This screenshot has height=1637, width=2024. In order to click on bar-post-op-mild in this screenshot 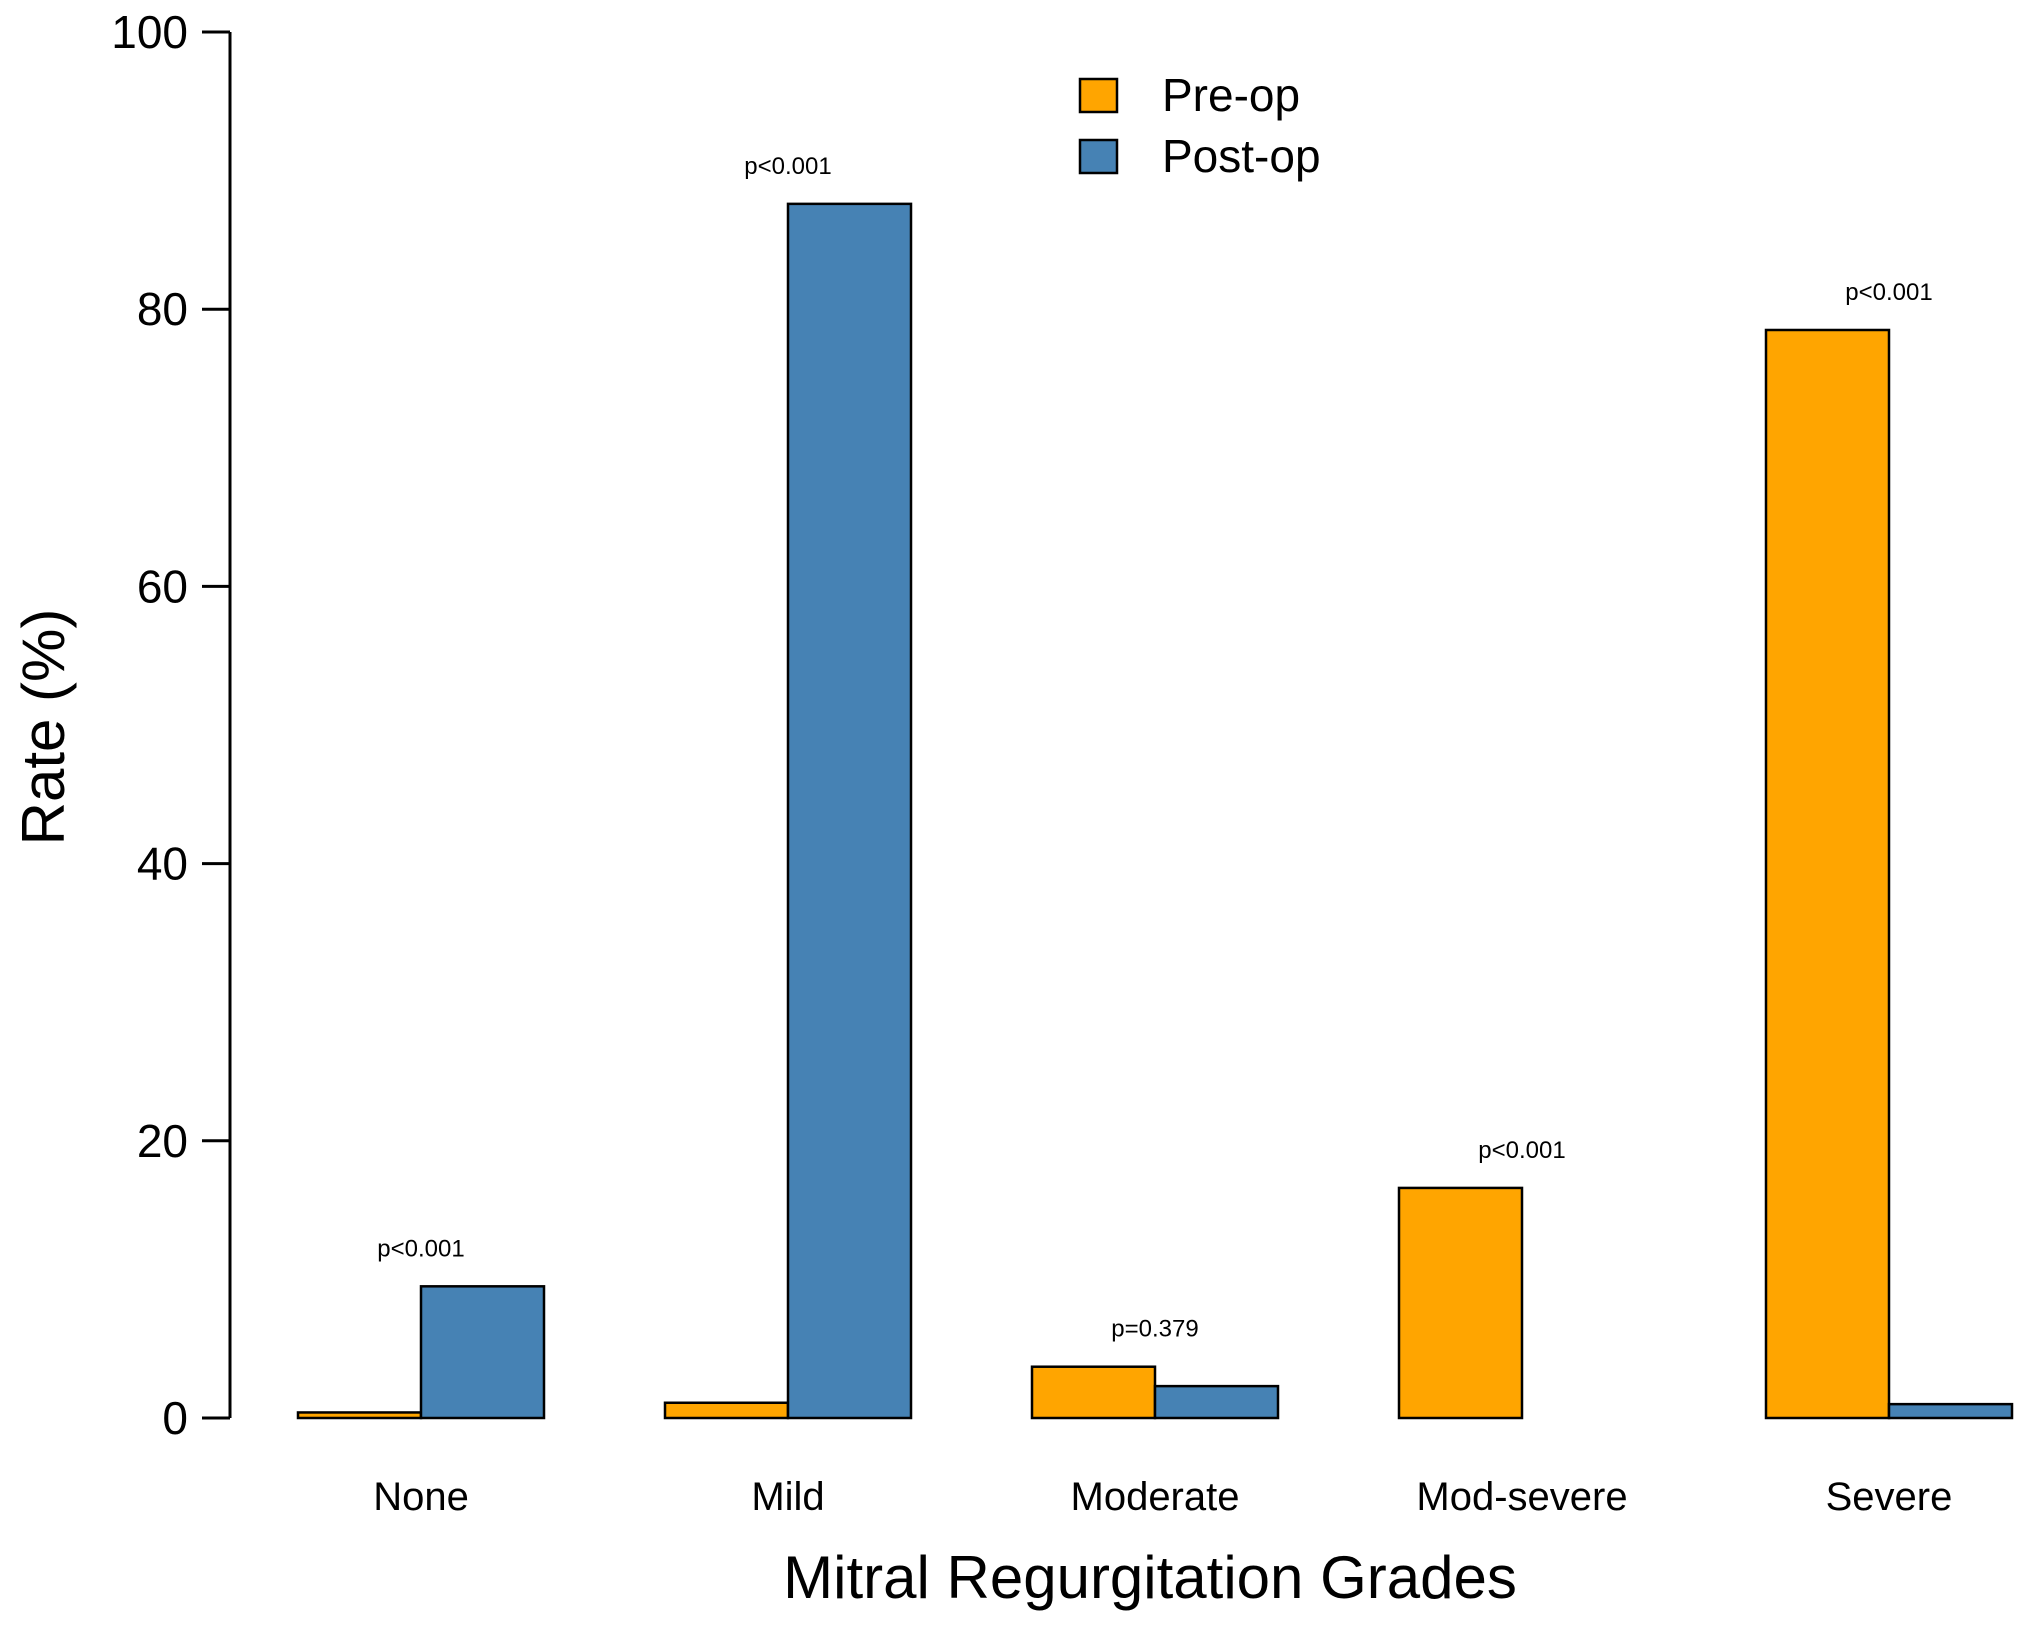, I will do `click(849, 811)`.